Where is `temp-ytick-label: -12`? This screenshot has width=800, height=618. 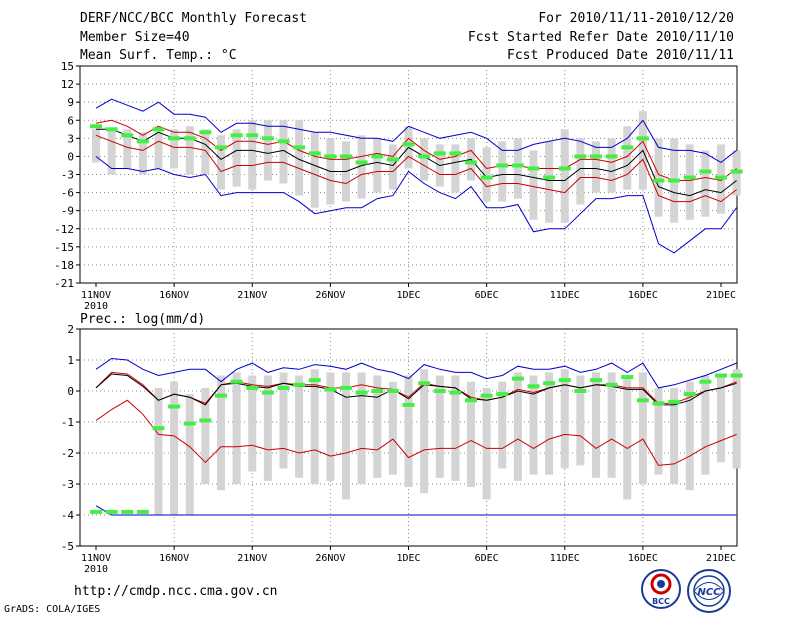 temp-ytick-label: -12 is located at coordinates (64, 229).